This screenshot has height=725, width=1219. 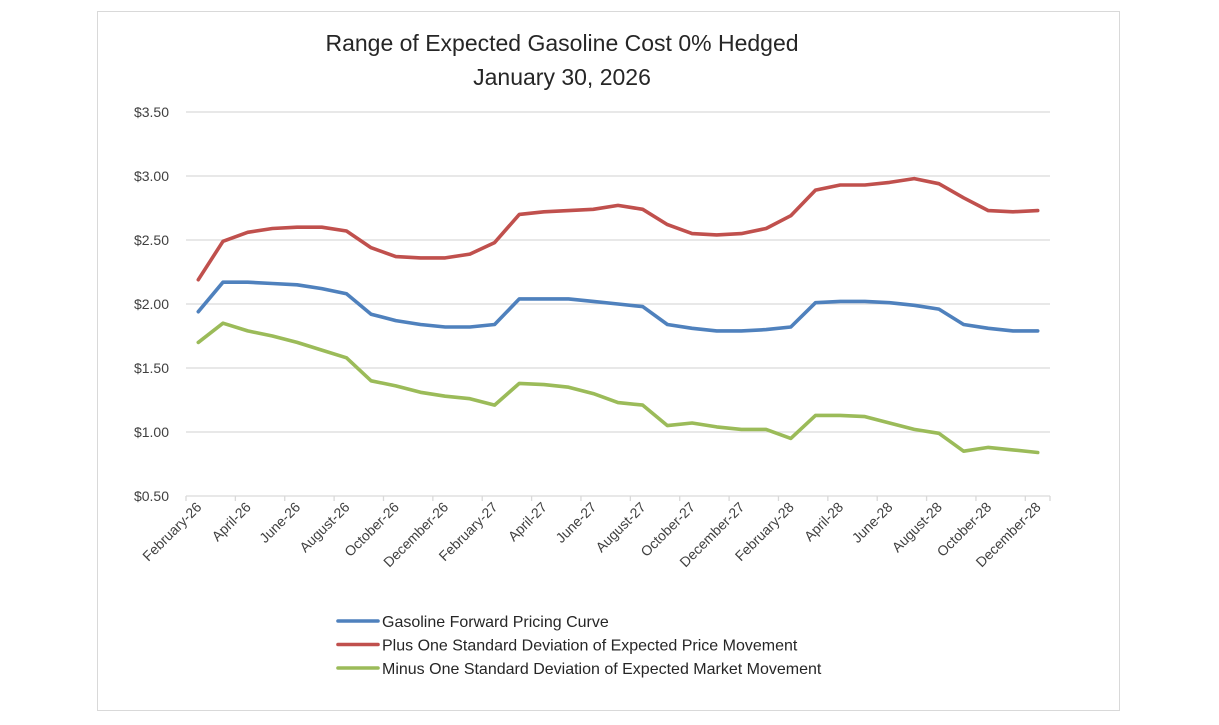 I want to click on y-tick-label: $3.50, so click(x=151, y=112).